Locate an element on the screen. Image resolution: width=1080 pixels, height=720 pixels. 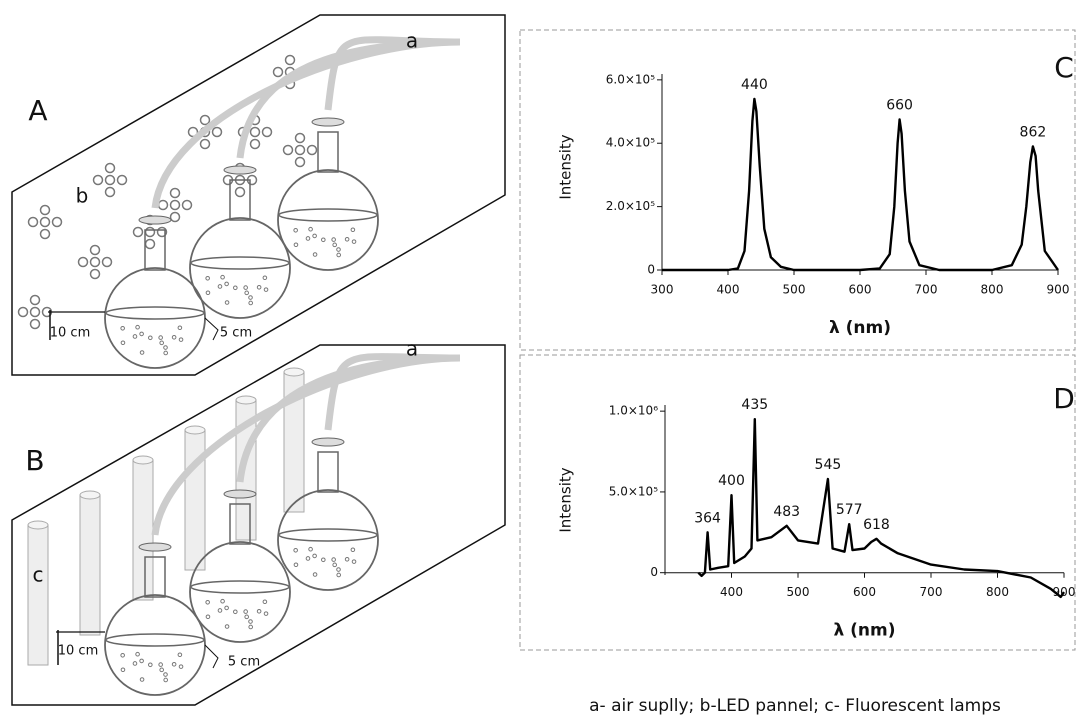
peak-label: 660 is located at coordinates (899, 105).